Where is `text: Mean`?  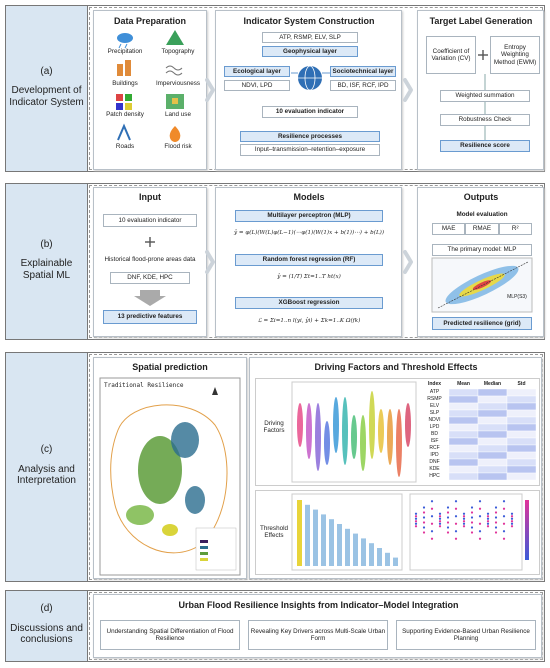 text: Mean is located at coordinates (463, 383).